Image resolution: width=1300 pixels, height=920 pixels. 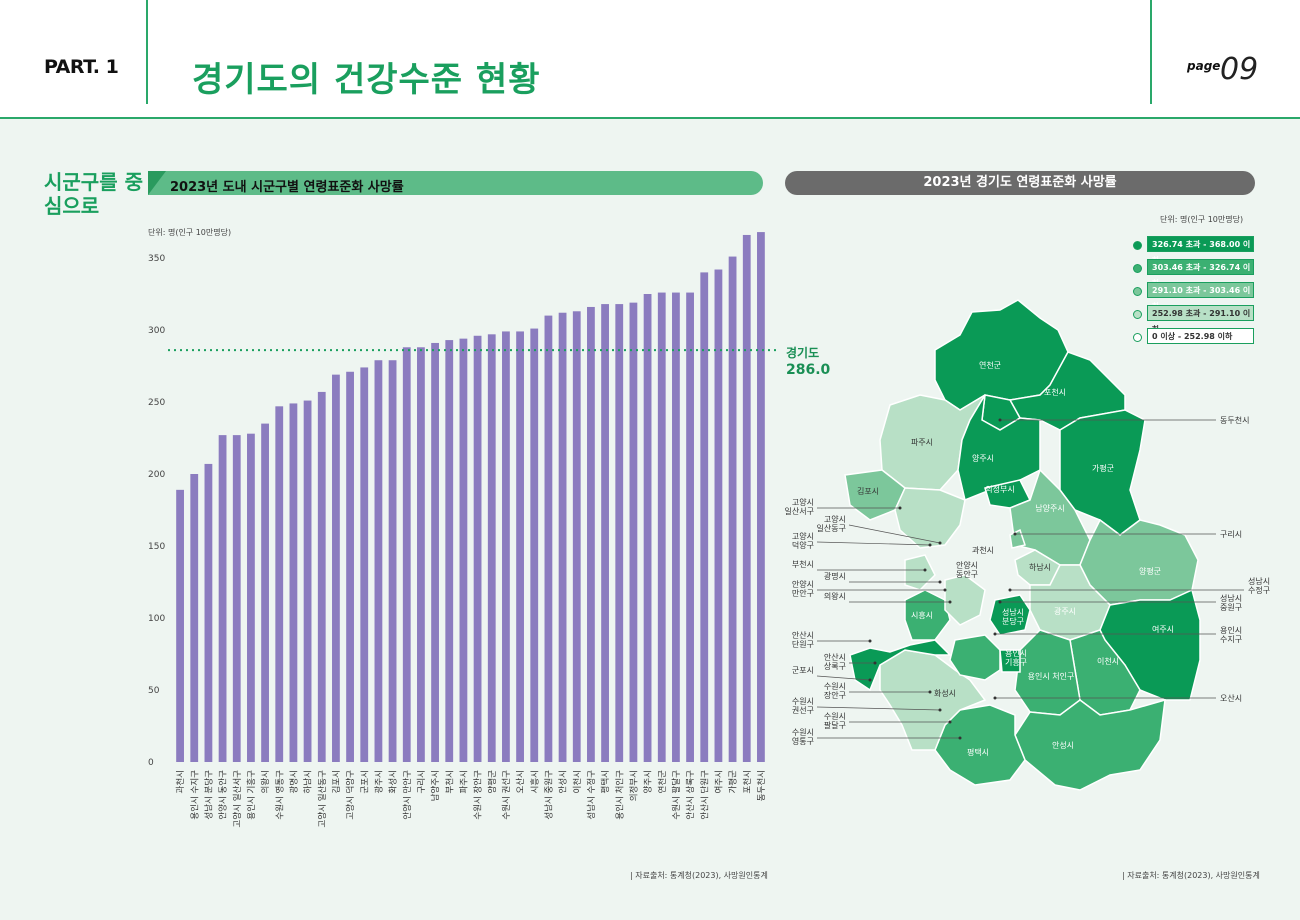 What do you see at coordinates (967, 569) in the screenshot?
I see `map-inner-label: 안양시 동안구` at bounding box center [967, 569].